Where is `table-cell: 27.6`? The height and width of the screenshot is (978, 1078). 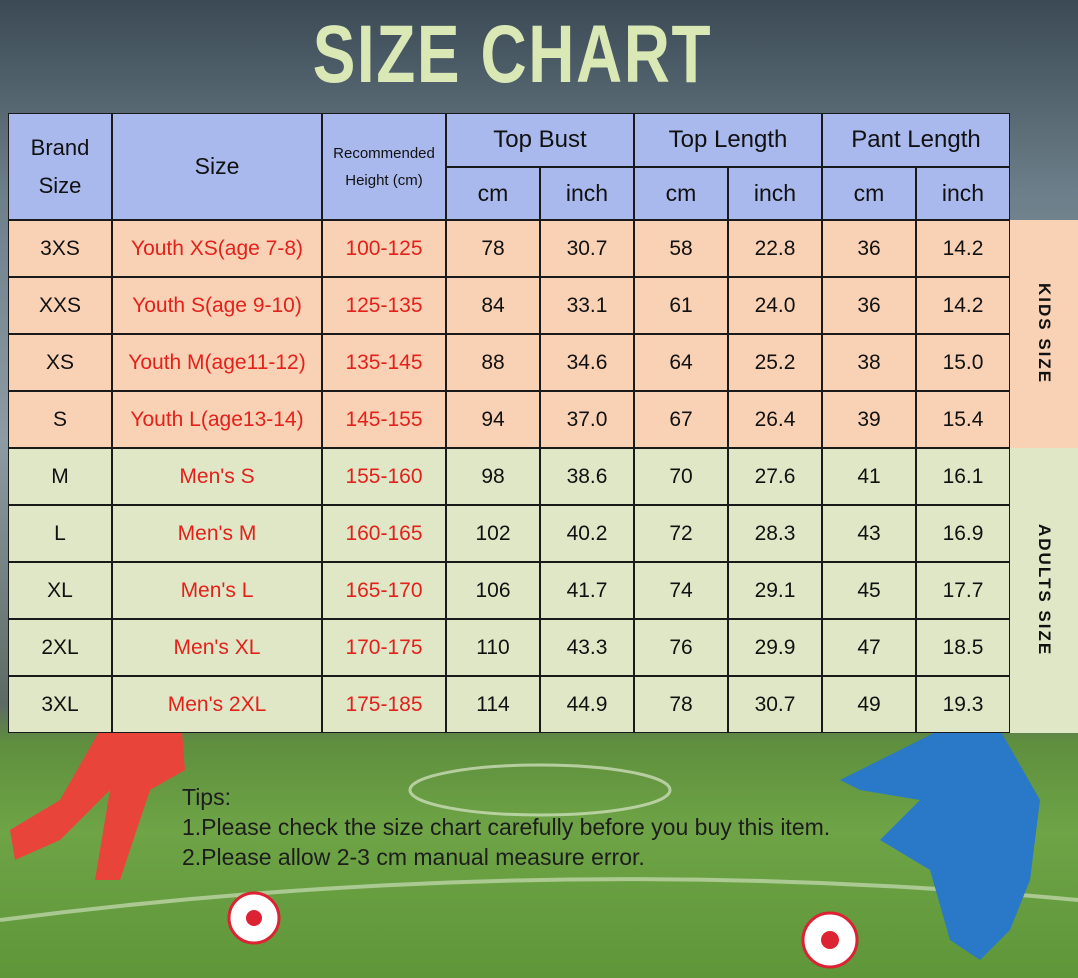
table-cell: 27.6 is located at coordinates (775, 476).